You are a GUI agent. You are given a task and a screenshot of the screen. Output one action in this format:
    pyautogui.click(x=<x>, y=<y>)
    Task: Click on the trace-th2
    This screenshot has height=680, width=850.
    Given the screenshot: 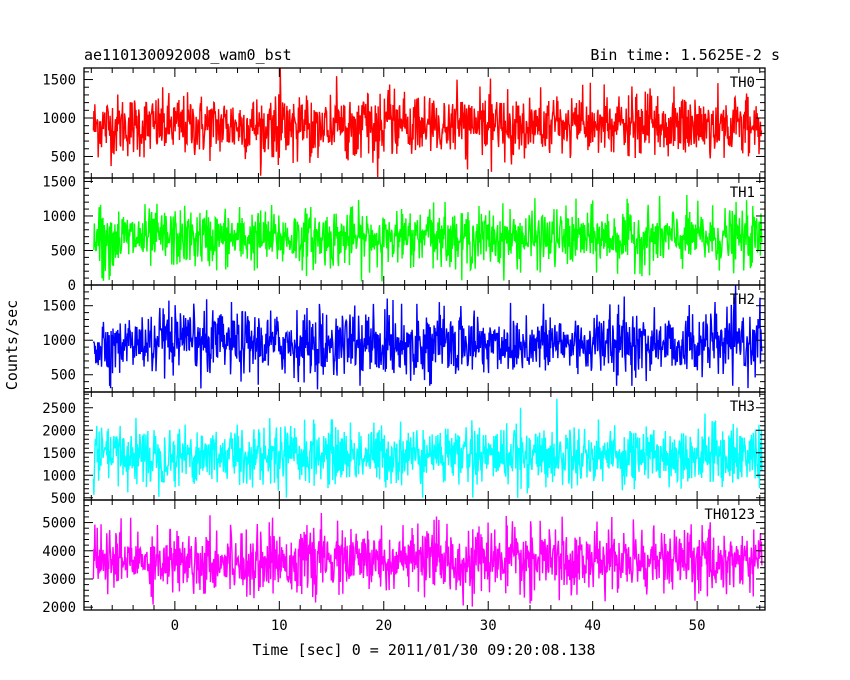 What is the action you would take?
    pyautogui.click(x=427, y=337)
    